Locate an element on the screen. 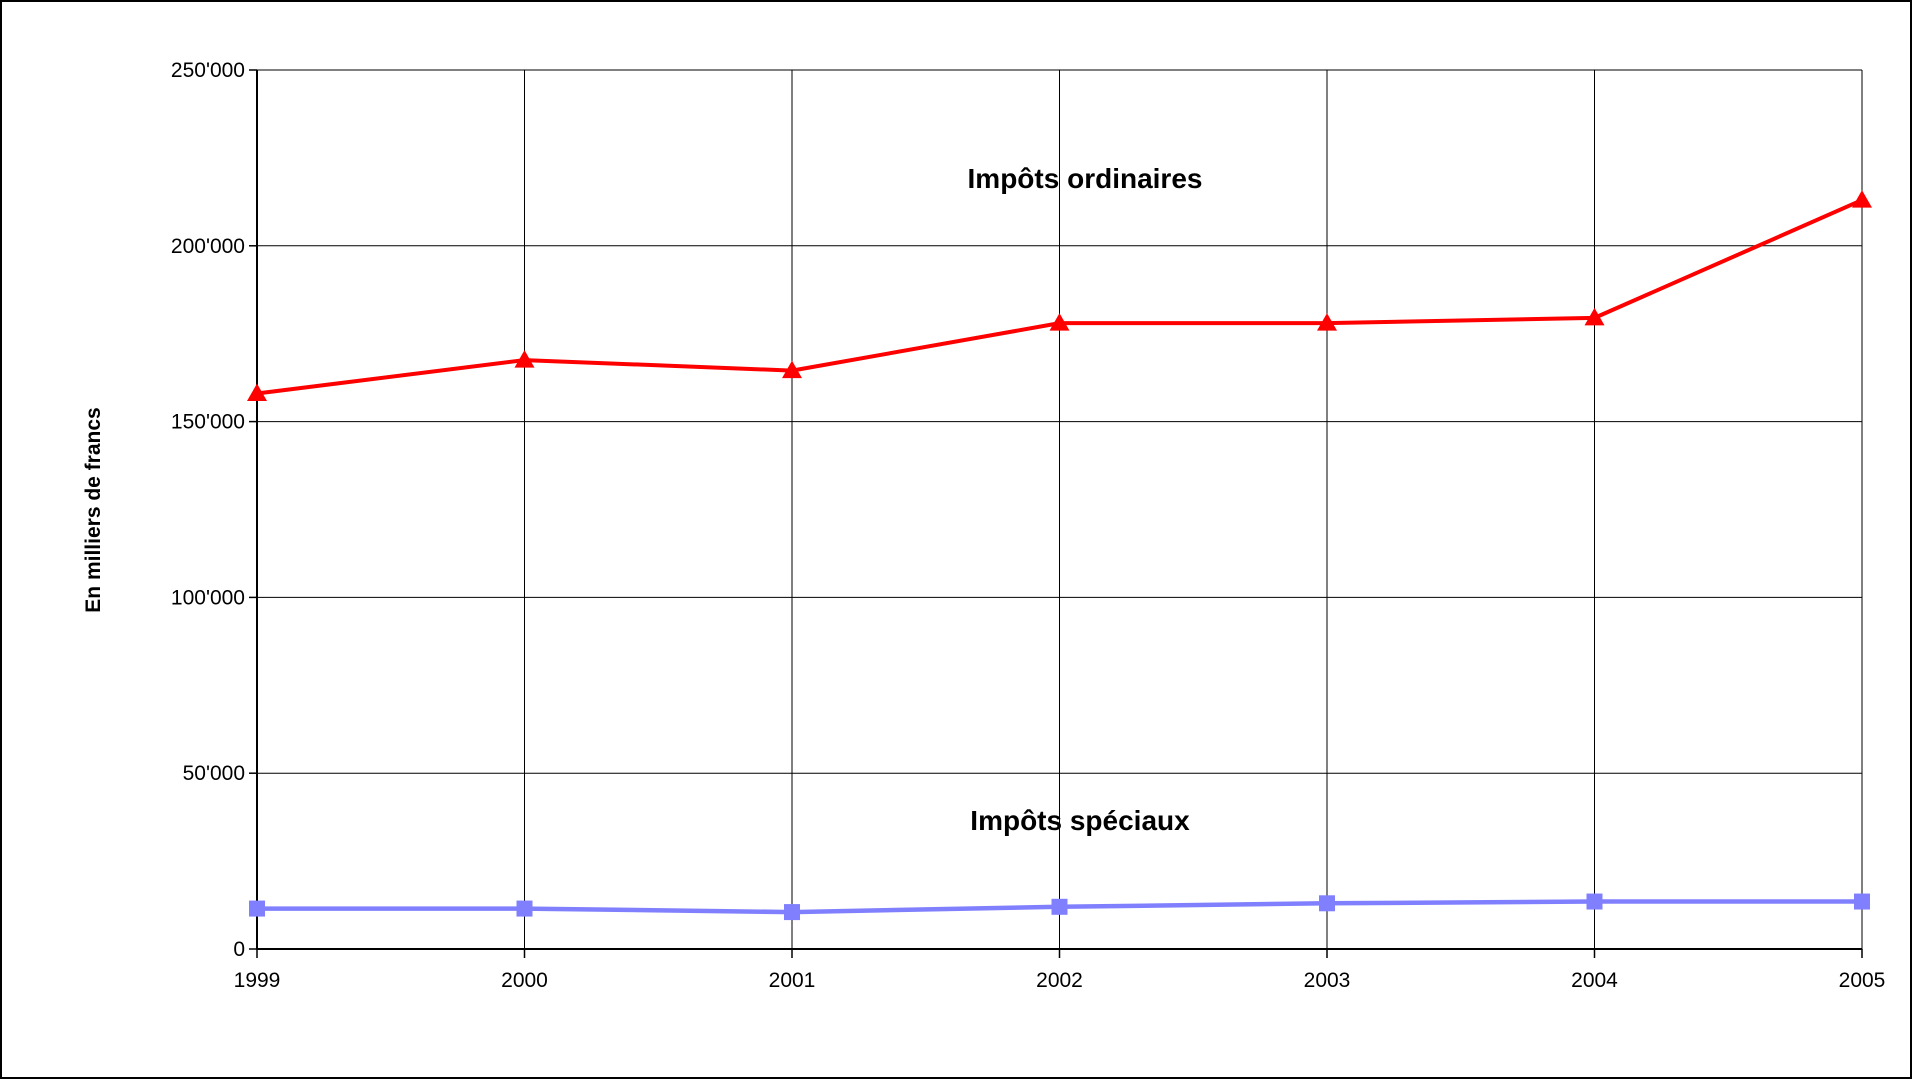 The height and width of the screenshot is (1079, 1912). y-tick-label: 200'000 is located at coordinates (208, 246).